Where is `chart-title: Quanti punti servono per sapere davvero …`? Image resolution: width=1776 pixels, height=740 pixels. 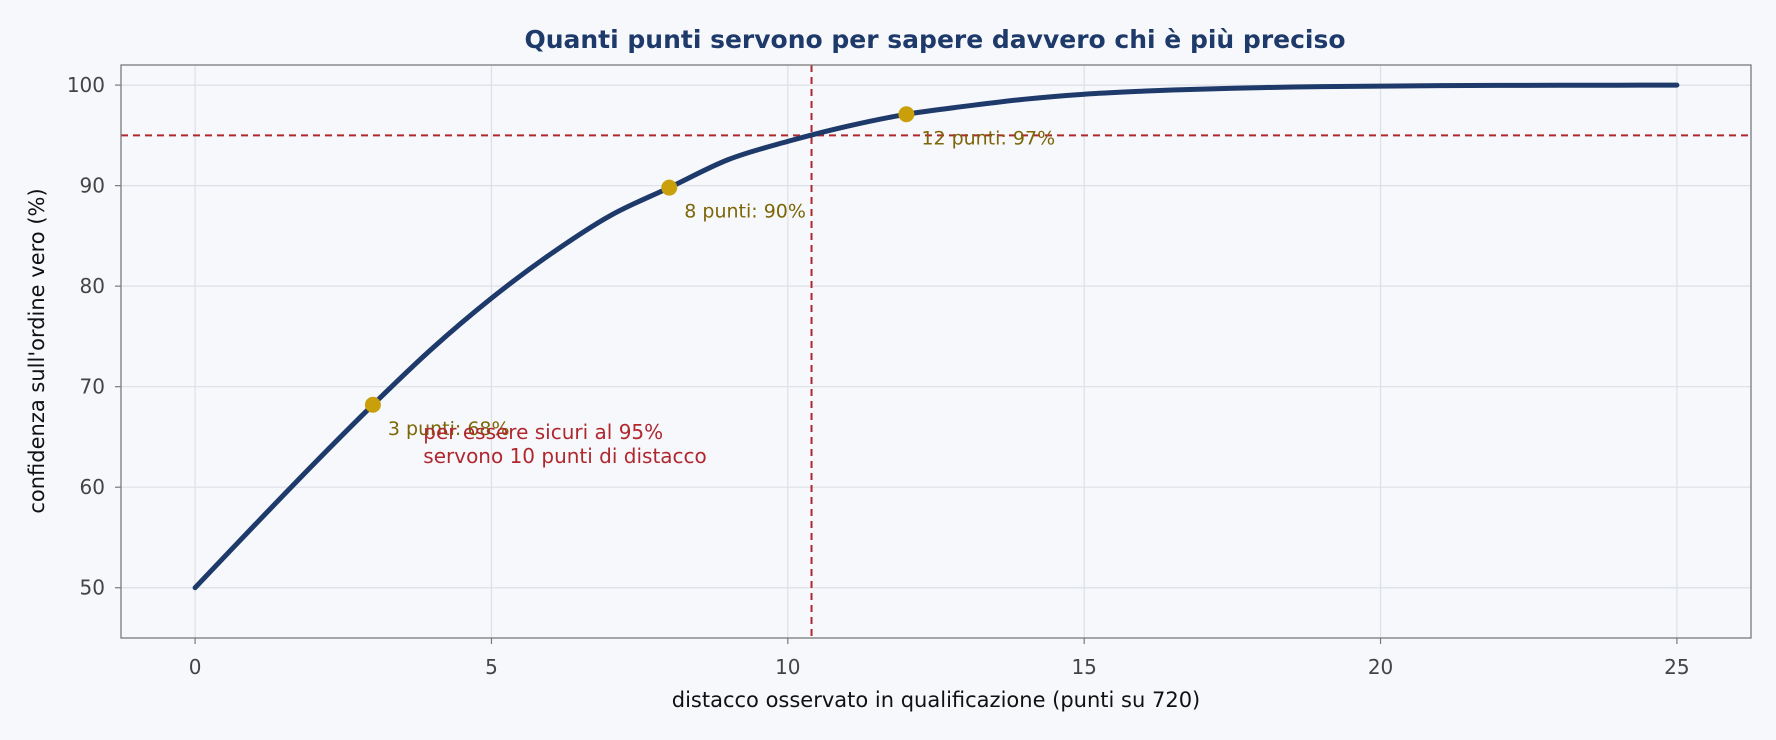 chart-title: Quanti punti servono per sapere davvero … is located at coordinates (934, 39).